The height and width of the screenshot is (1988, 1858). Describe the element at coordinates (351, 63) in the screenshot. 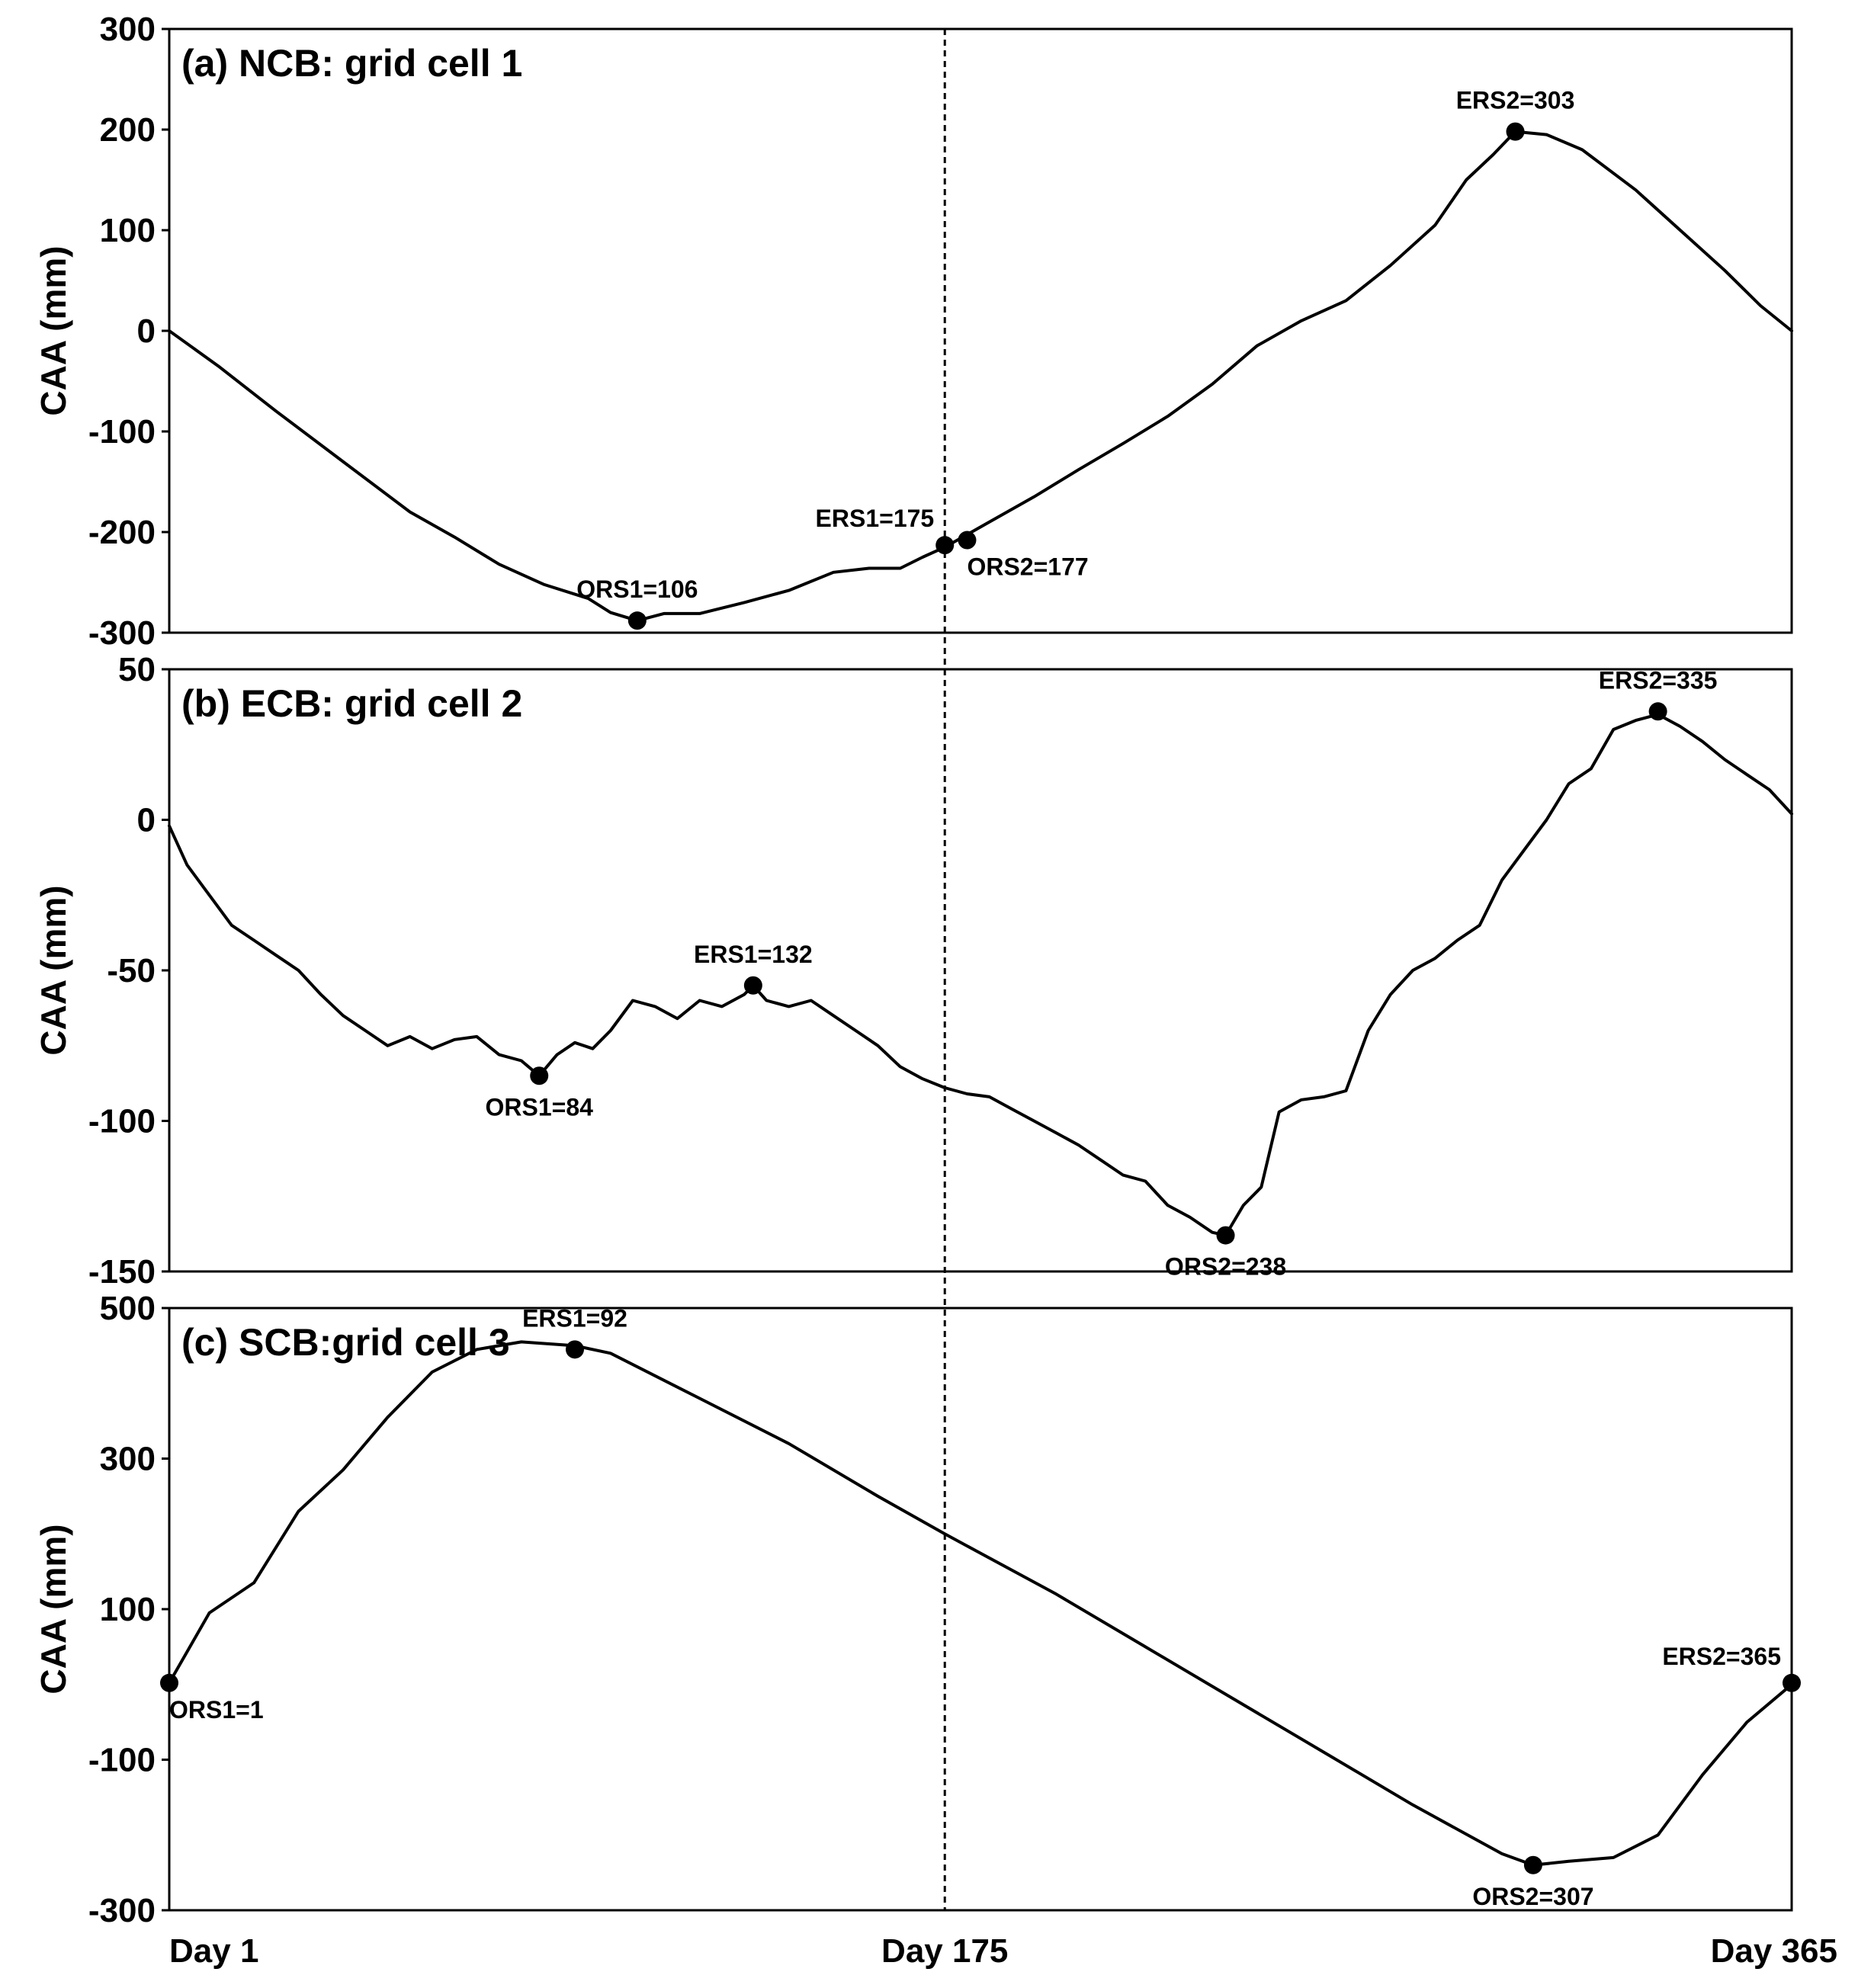

I see `panel-title: (a) NCB: grid cell 1` at that location.